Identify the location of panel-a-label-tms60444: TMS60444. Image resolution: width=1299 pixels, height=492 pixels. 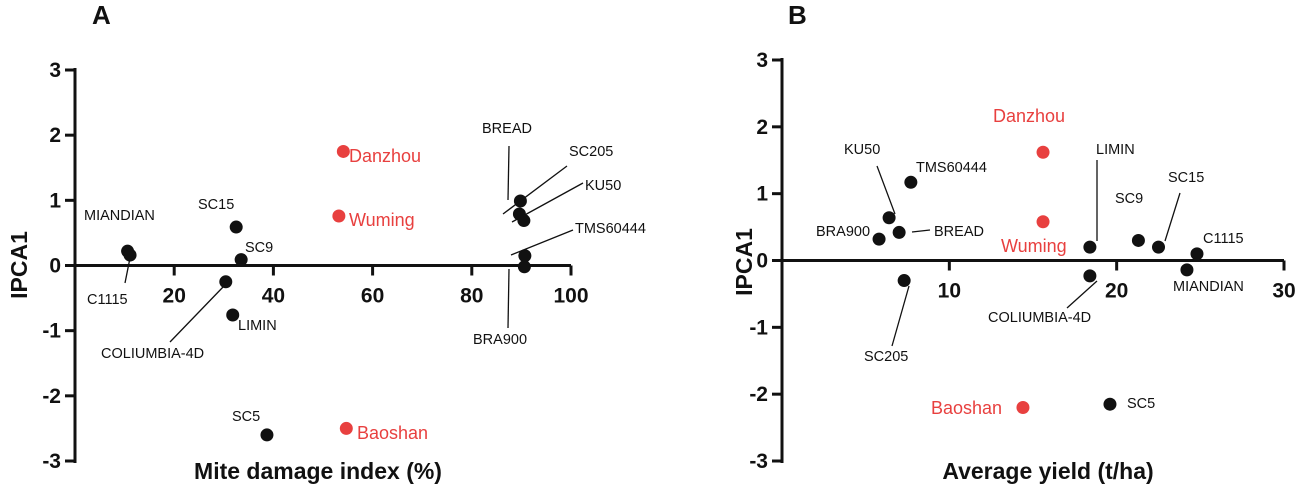
(610, 229).